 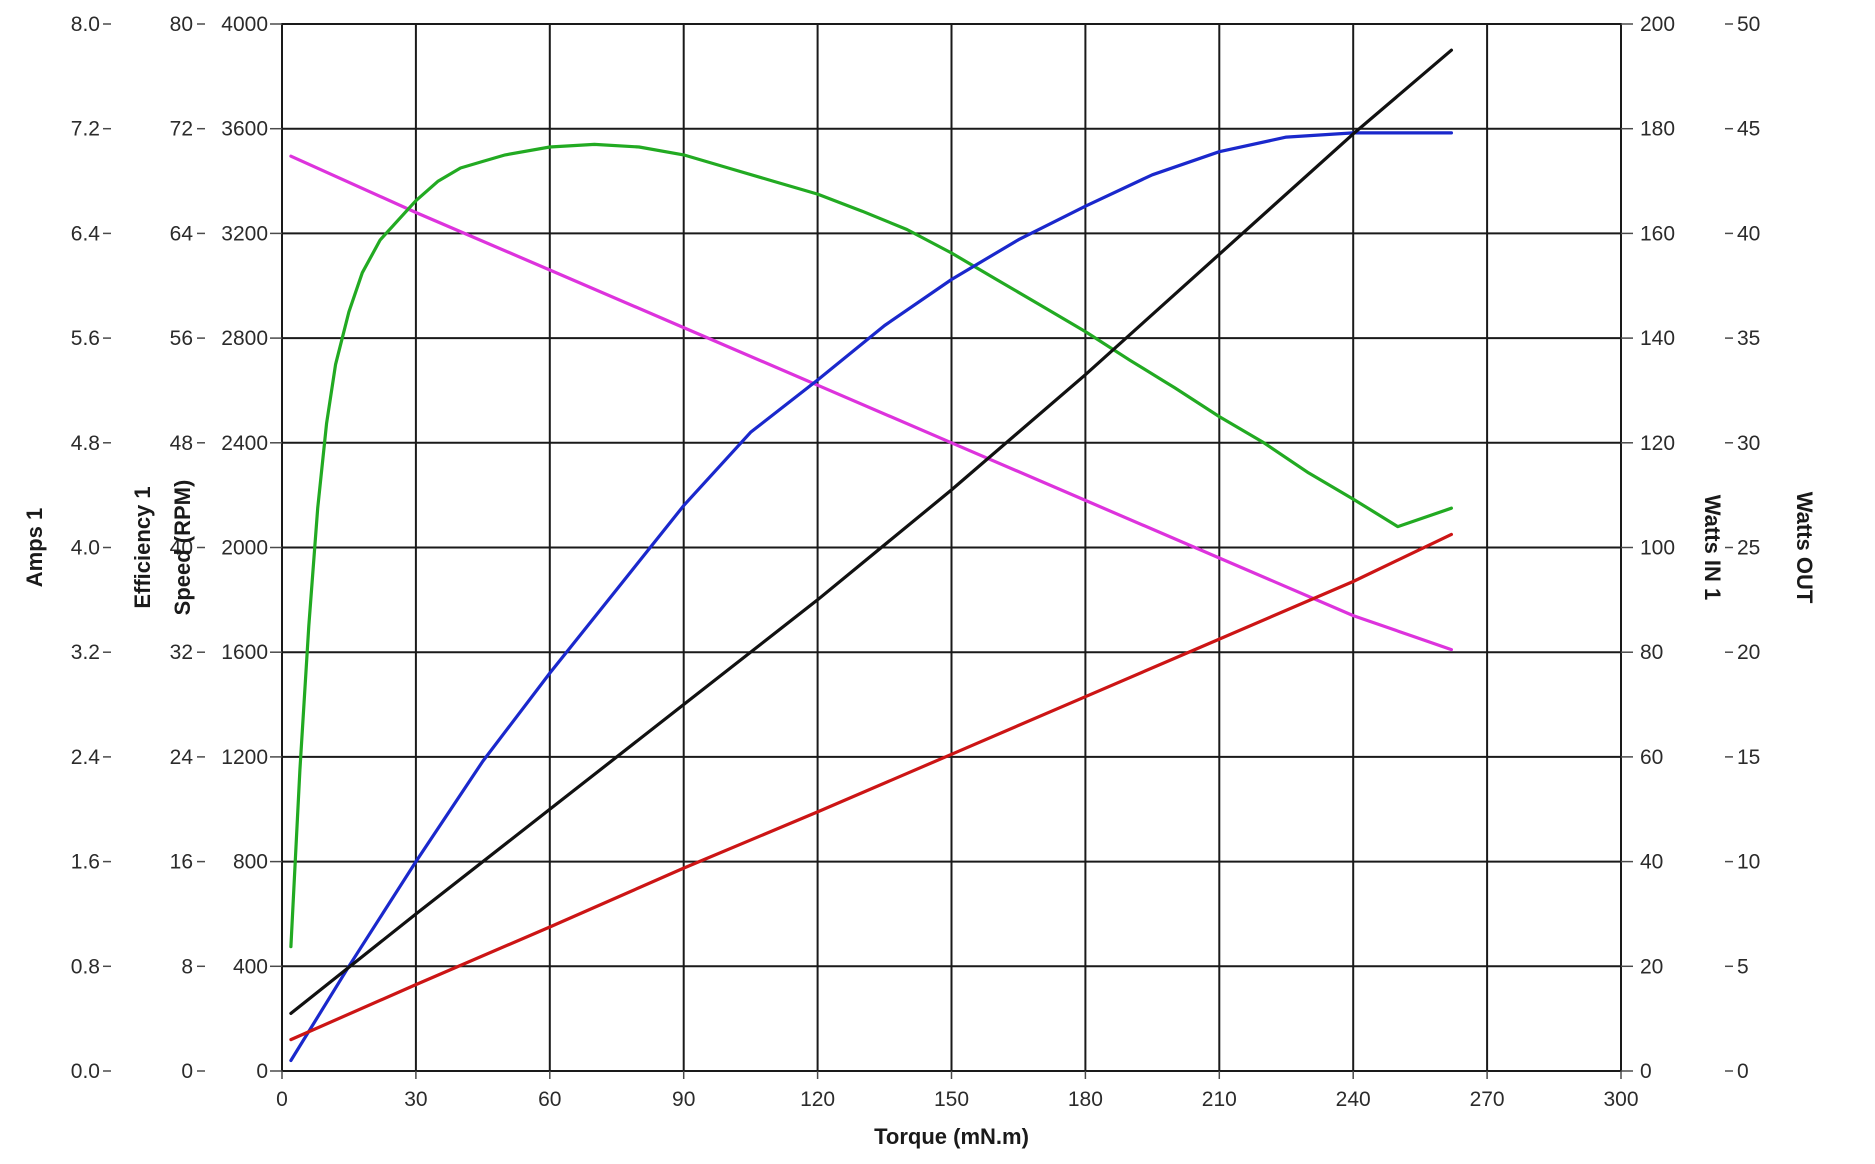 What do you see at coordinates (282, 1099) in the screenshot?
I see `x-tick-label: 0` at bounding box center [282, 1099].